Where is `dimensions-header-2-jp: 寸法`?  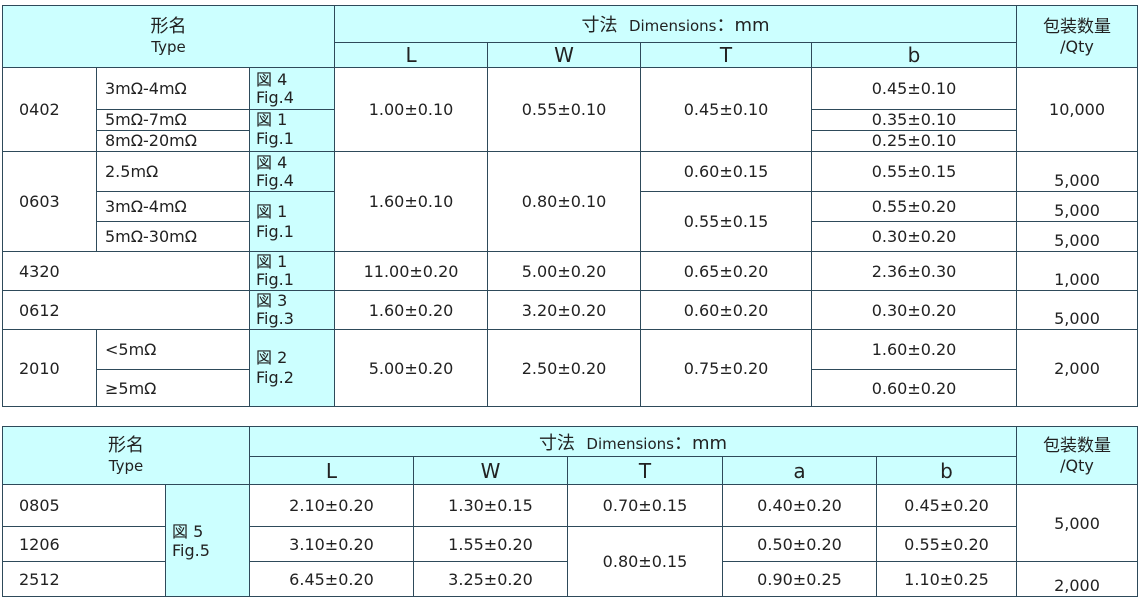 dimensions-header-2-jp: 寸法 is located at coordinates (556, 443).